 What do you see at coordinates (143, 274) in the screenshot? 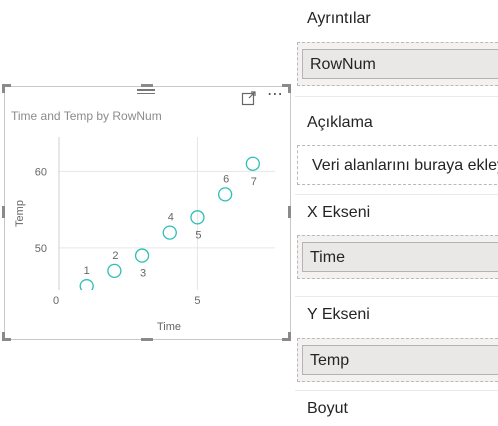
I see `data-label: 3` at bounding box center [143, 274].